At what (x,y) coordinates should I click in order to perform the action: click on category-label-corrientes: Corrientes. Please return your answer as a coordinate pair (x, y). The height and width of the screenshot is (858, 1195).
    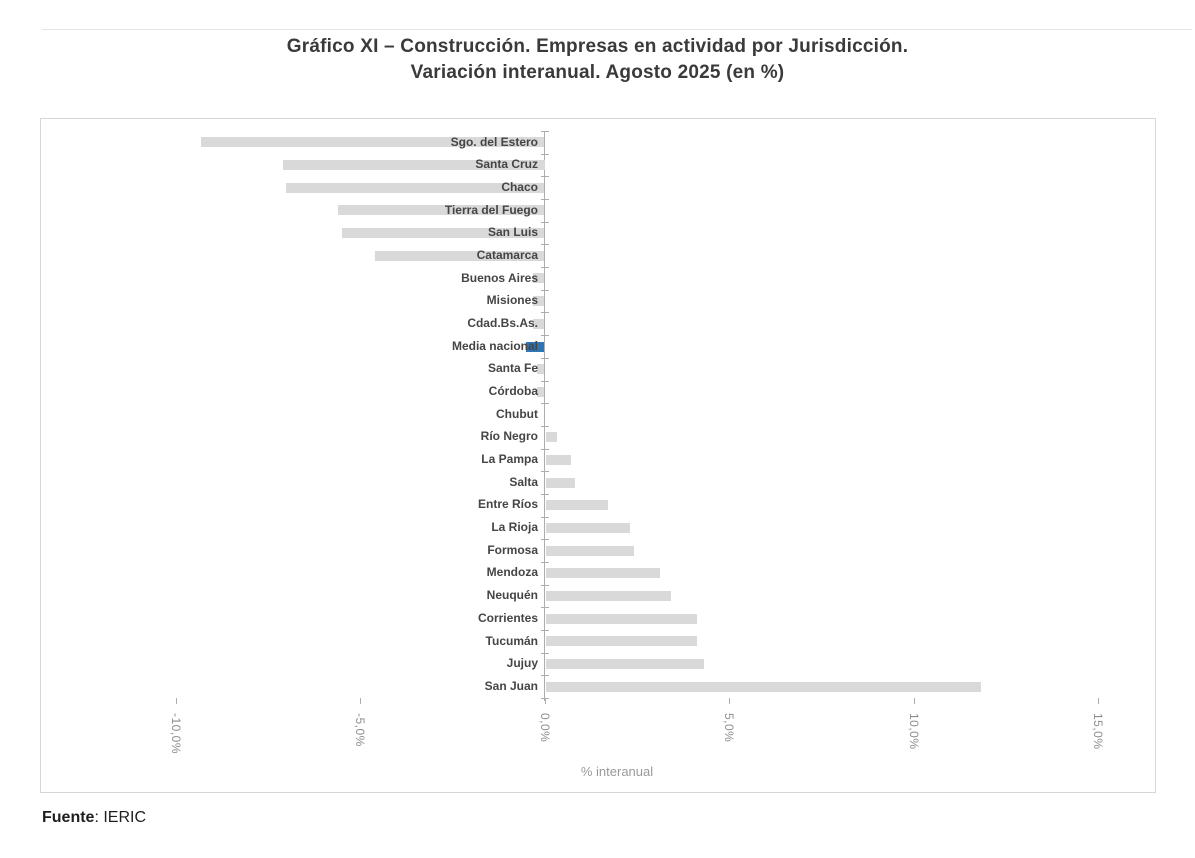
    Looking at the image, I should click on (507, 617).